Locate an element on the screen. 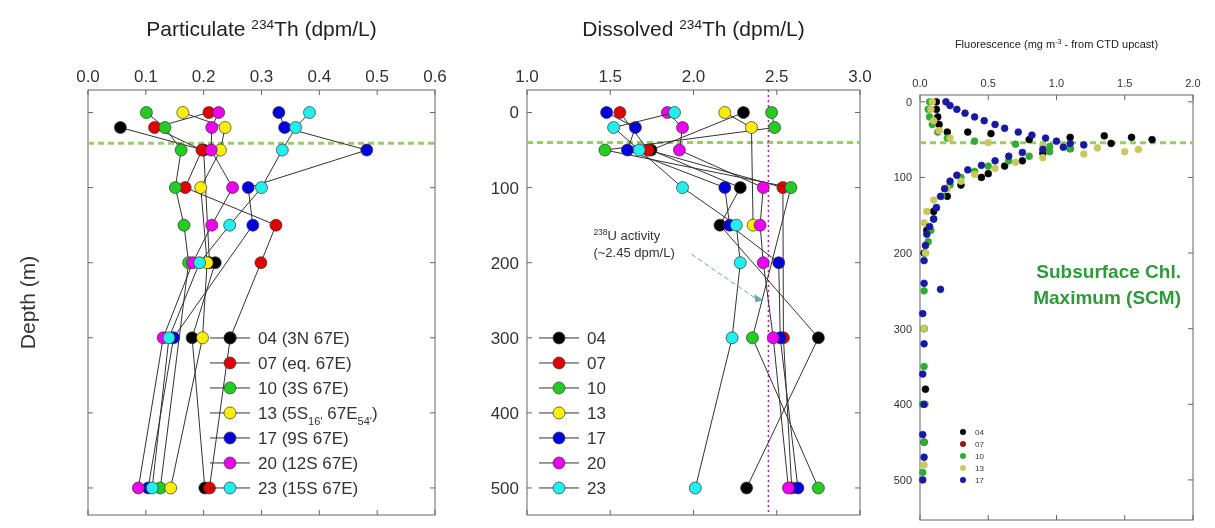  legend-label: 10 (3S 67E) is located at coordinates (303, 388).